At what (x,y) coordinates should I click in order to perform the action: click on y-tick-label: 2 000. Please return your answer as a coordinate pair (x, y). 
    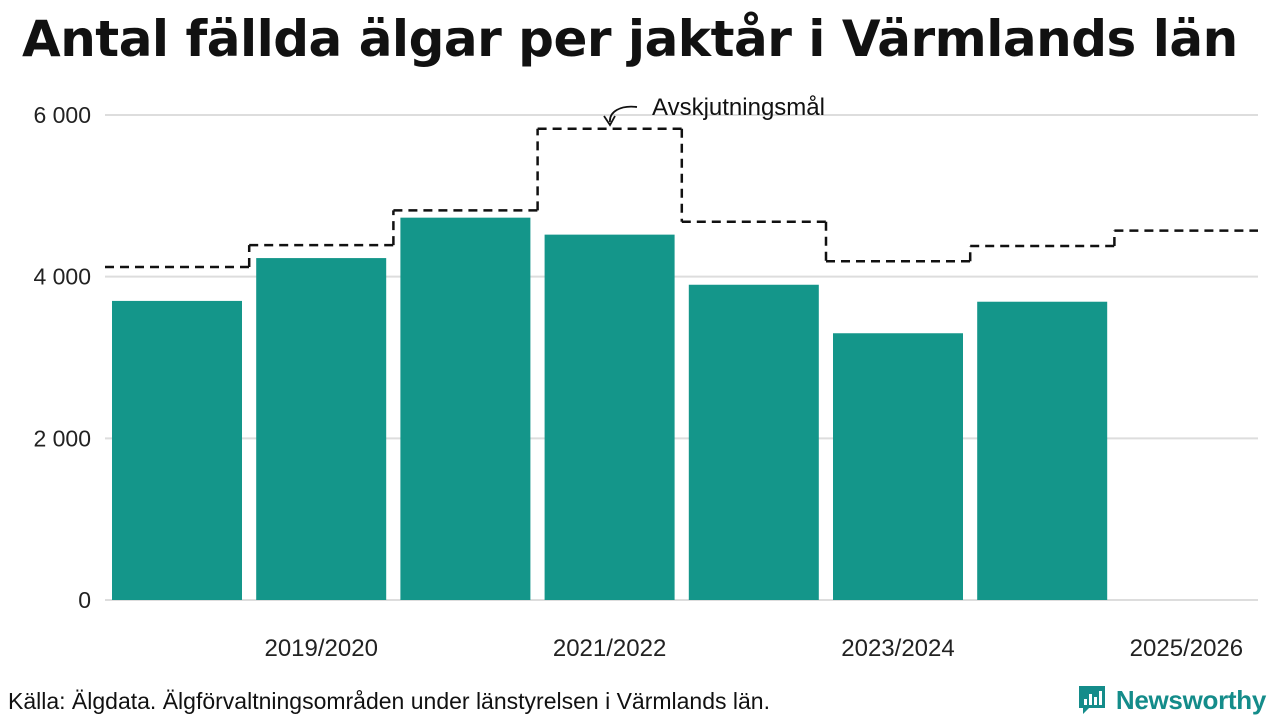
    Looking at the image, I should click on (62, 438).